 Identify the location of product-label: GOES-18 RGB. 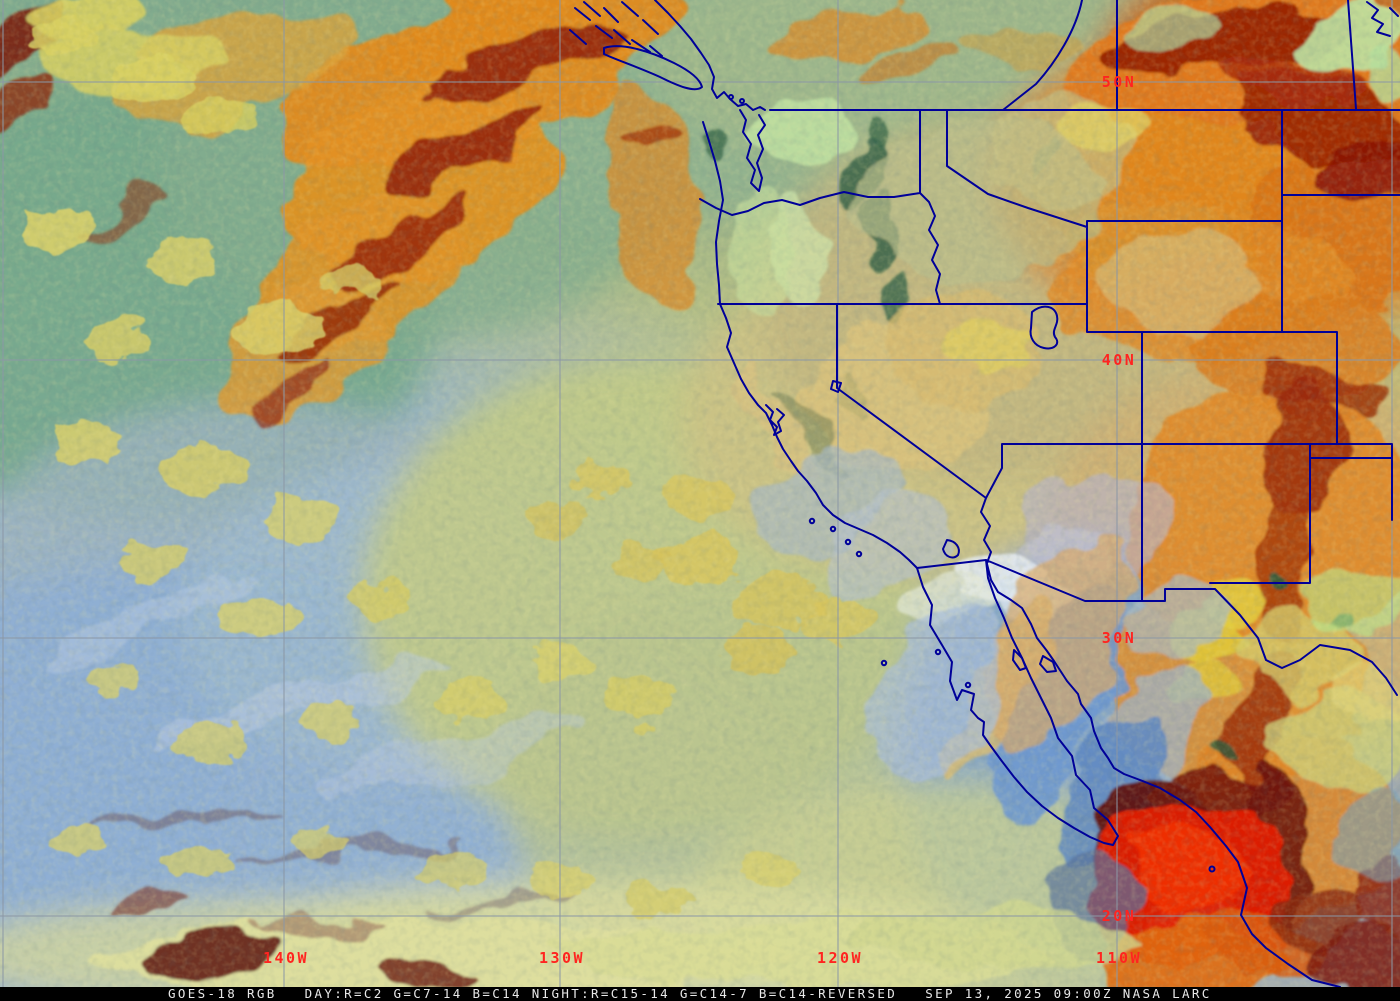
(222, 993).